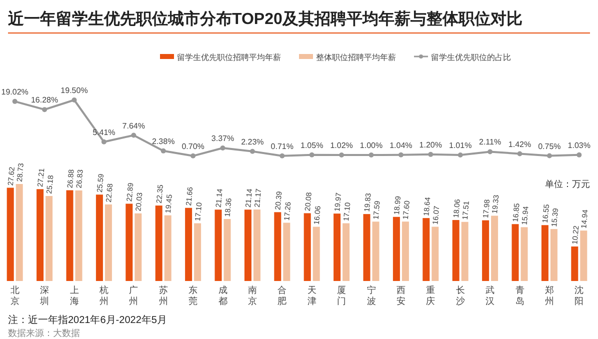  What do you see at coordinates (430, 145) in the screenshot?
I see `data-label: 1.20%` at bounding box center [430, 145].